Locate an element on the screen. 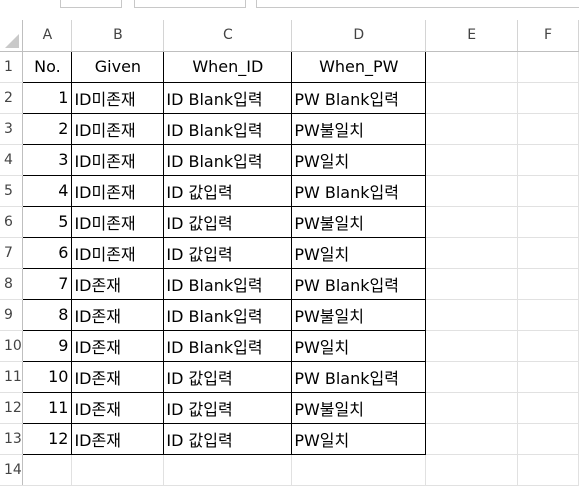  cell-b4: ID미존재 is located at coordinates (118, 159).